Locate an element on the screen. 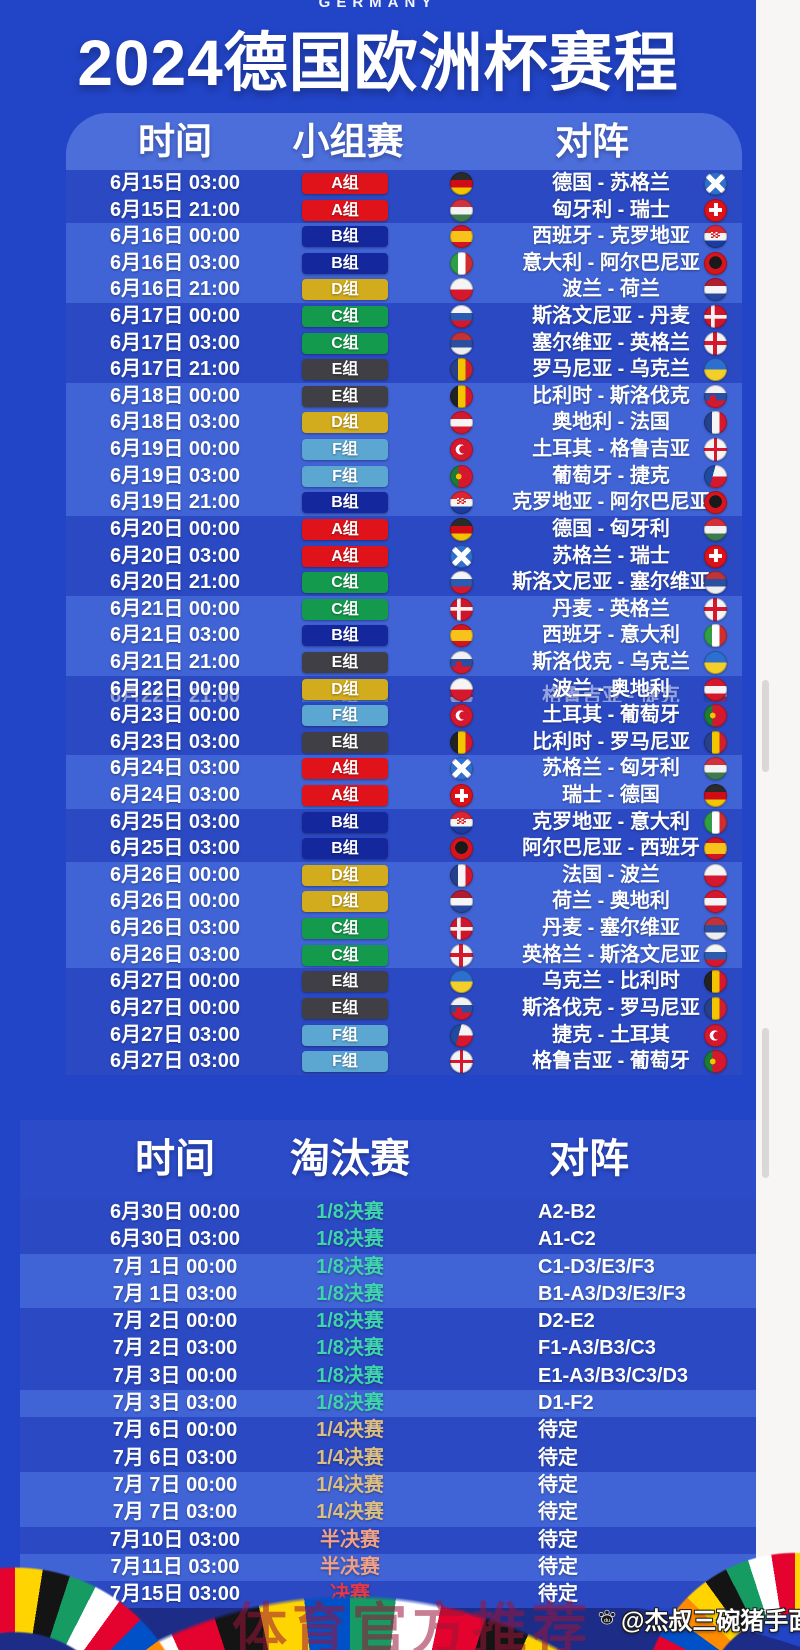 This screenshot has width=800, height=1650. match-teams: 乌克兰 - 比利时 is located at coordinates (611, 981).